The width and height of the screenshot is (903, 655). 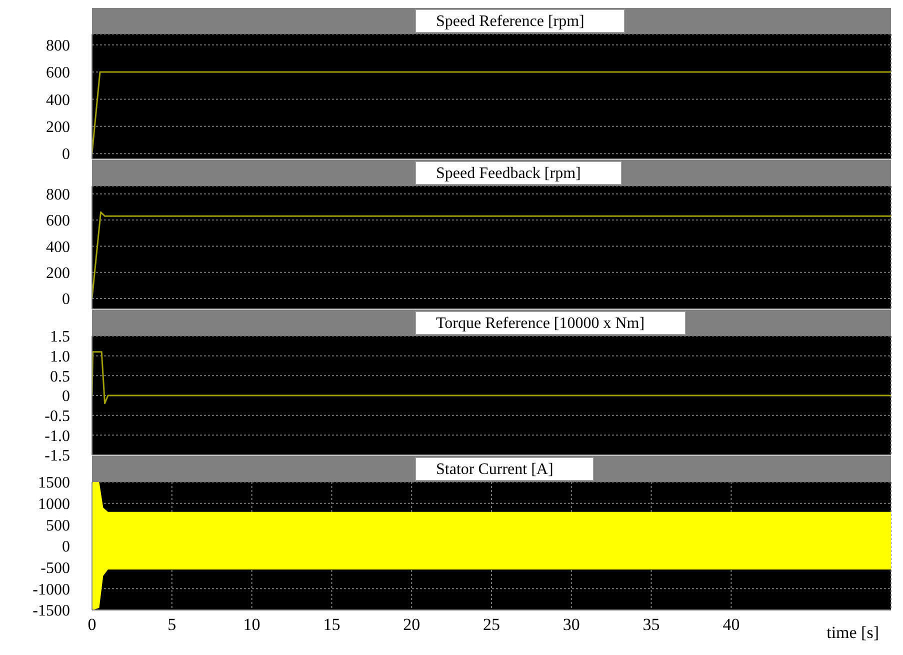 What do you see at coordinates (550, 323) in the screenshot?
I see `chart-title: Torque Reference [10000 x Nm]` at bounding box center [550, 323].